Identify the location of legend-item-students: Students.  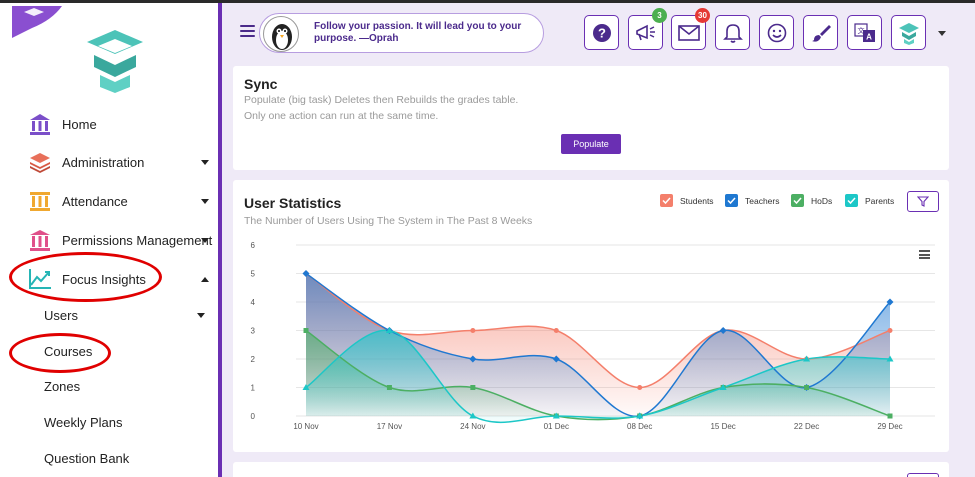
(687, 200).